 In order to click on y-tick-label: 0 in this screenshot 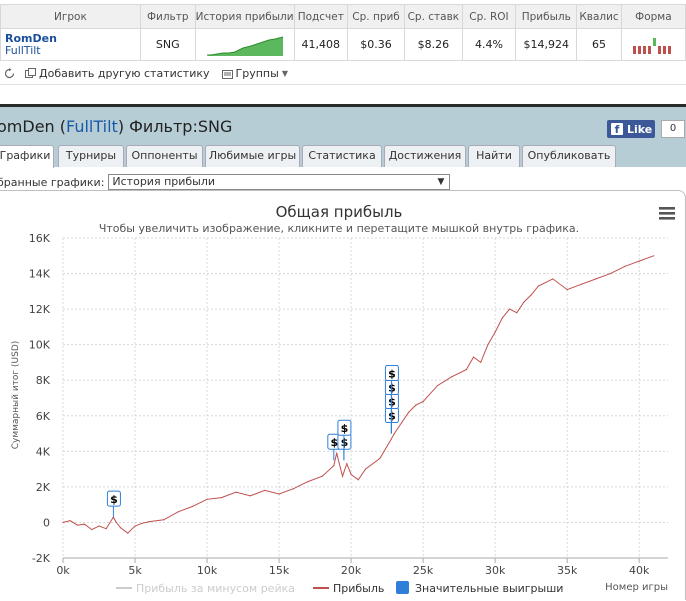, I will do `click(46, 522)`.